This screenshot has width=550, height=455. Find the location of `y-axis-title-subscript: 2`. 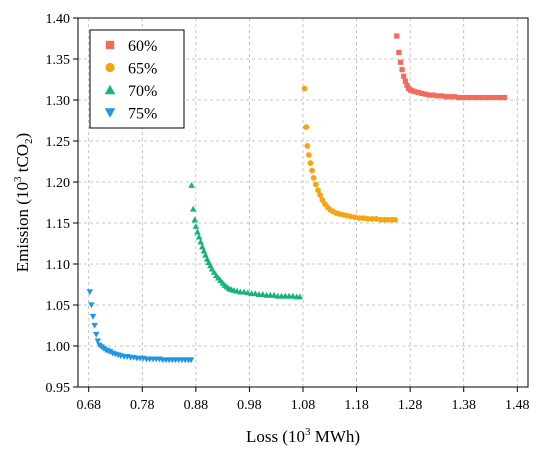

y-axis-title-subscript: 2 is located at coordinates (29, 141).